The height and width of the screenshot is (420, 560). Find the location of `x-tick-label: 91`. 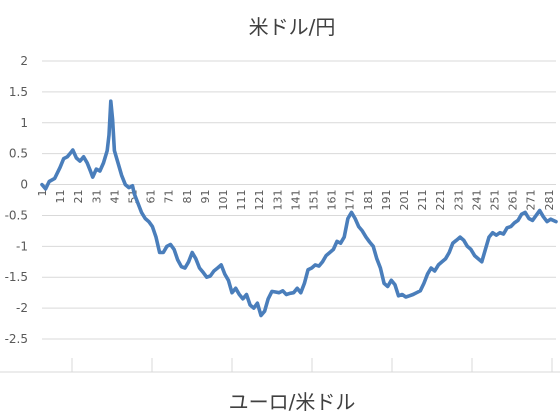

x-tick-label: 91 is located at coordinates (205, 197).